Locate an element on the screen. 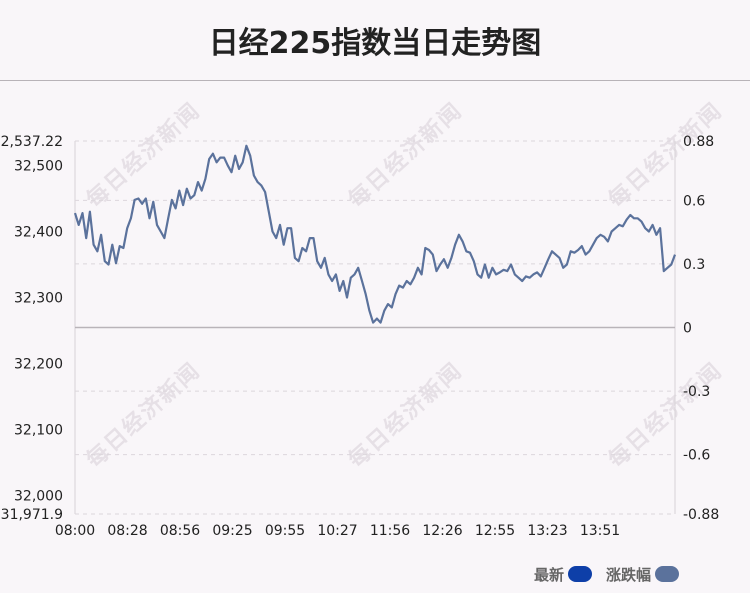 The height and width of the screenshot is (593, 750). legend-item: 最新 is located at coordinates (563, 574).